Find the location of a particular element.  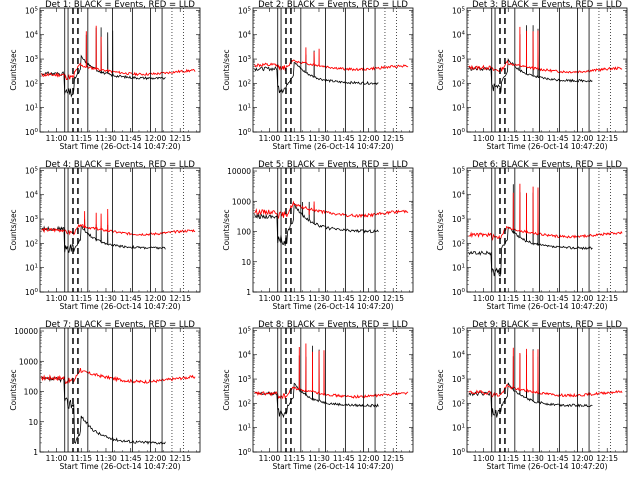

y-tick-label: 10000 is located at coordinates (26, 331).